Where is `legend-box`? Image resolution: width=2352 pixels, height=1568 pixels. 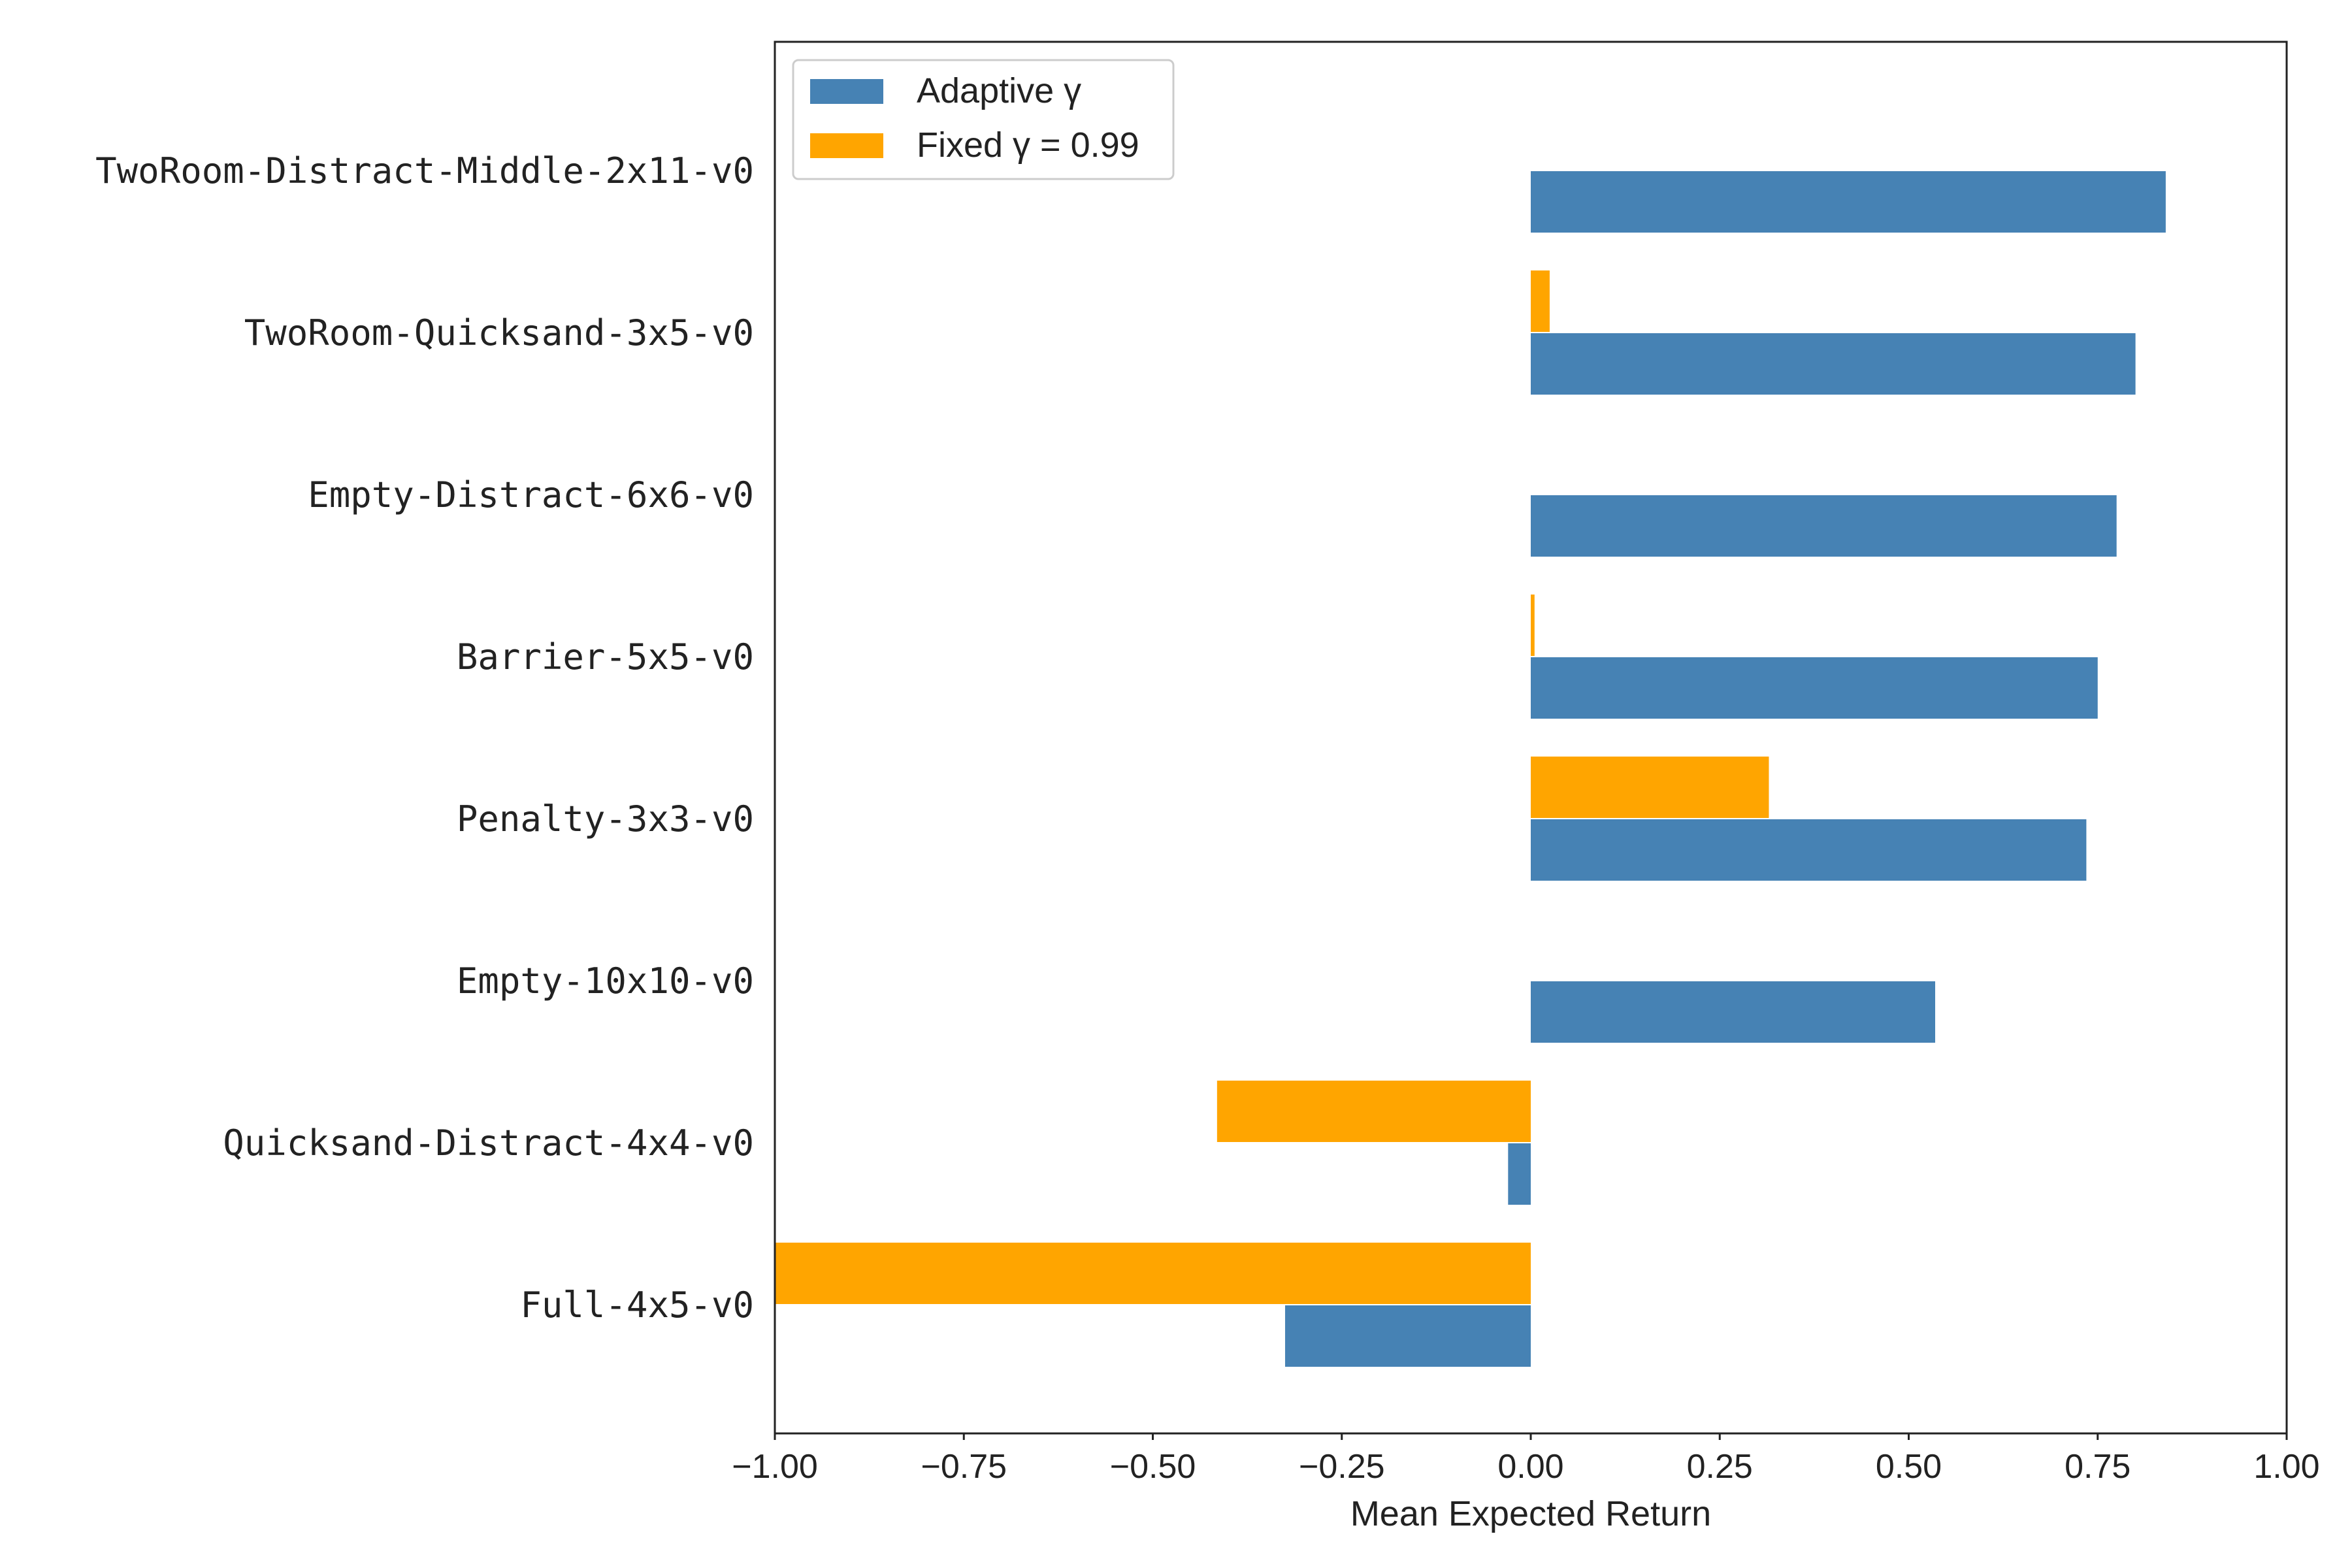
legend-box is located at coordinates (983, 119).